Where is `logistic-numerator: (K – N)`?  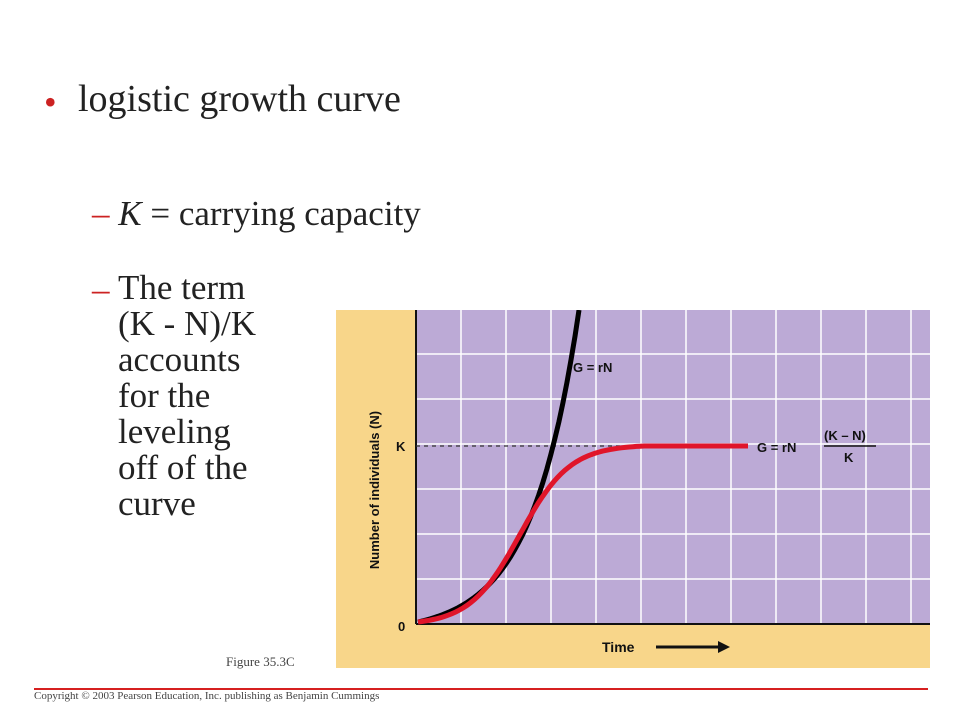 logistic-numerator: (K – N) is located at coordinates (845, 435).